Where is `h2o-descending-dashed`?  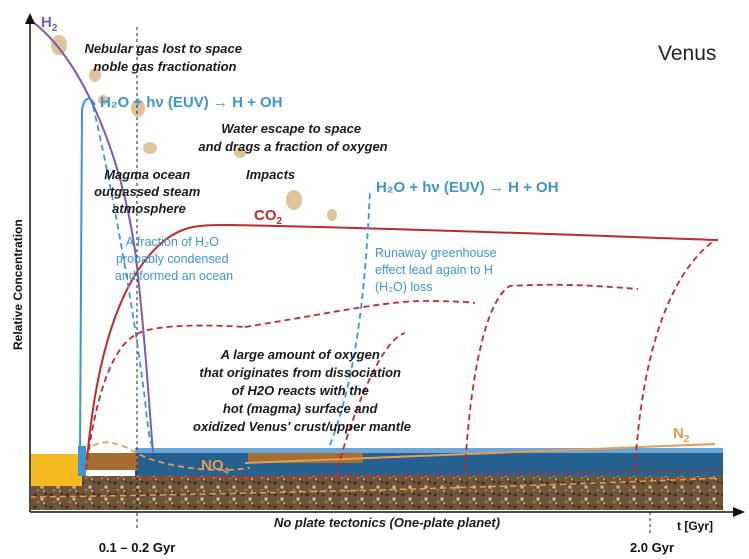 h2o-descending-dashed is located at coordinates (123, 278).